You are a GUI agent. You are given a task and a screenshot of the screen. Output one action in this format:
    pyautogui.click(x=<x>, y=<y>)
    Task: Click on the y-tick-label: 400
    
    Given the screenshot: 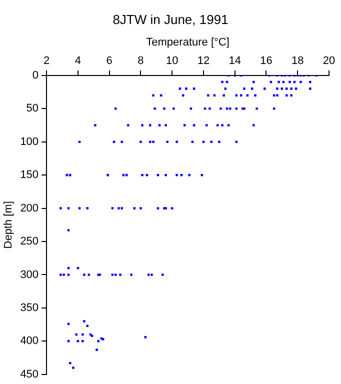 What is the action you would take?
    pyautogui.click(x=29, y=341)
    